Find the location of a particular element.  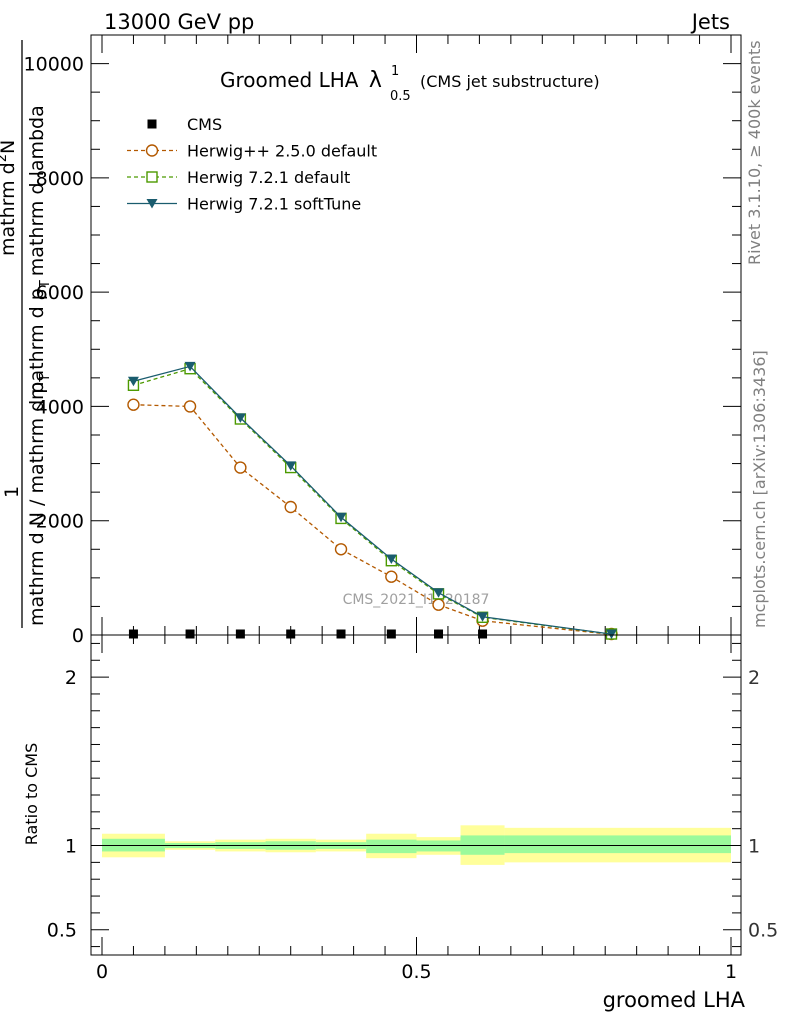

chart-title: Groomed LHA λ is located at coordinates (301, 80).